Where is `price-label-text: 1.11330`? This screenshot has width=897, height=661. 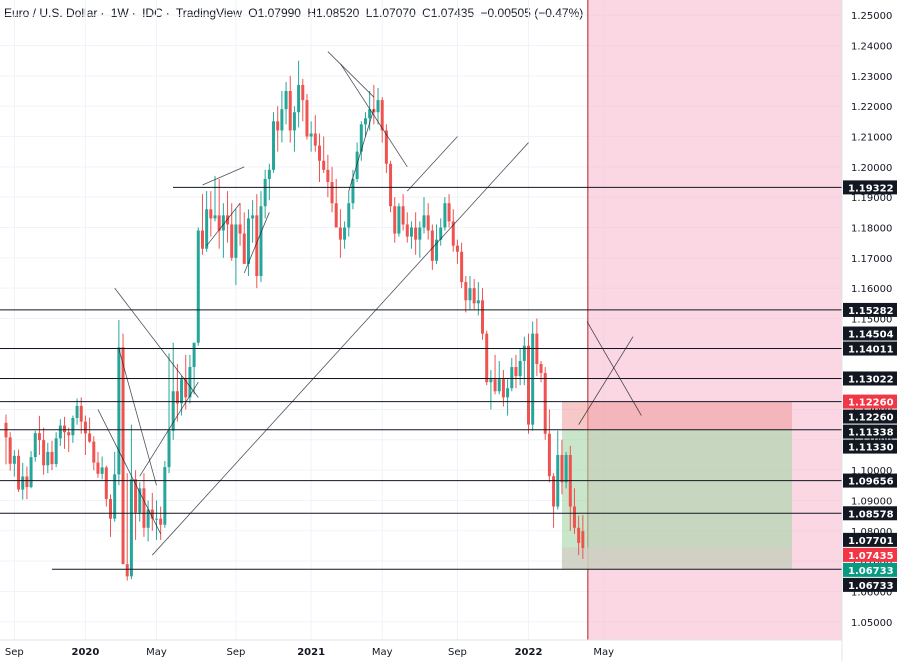
price-label-text: 1.11330 is located at coordinates (871, 448).